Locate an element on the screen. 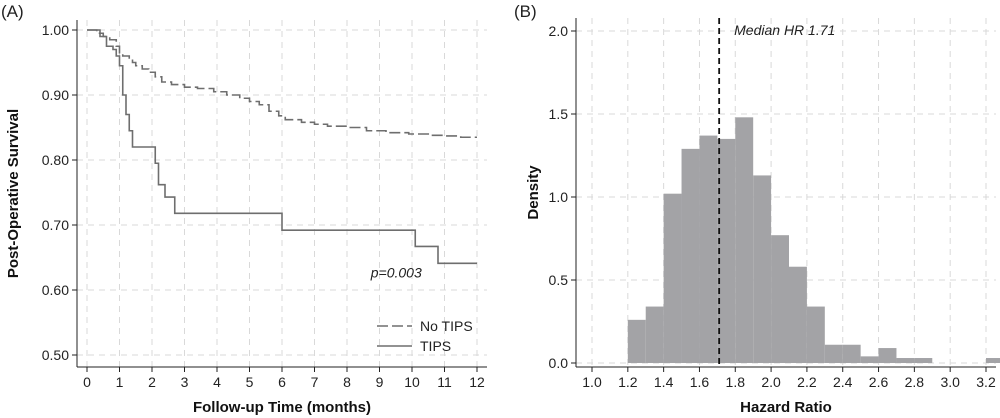  x-tick-label: 2.0 is located at coordinates (771, 382).